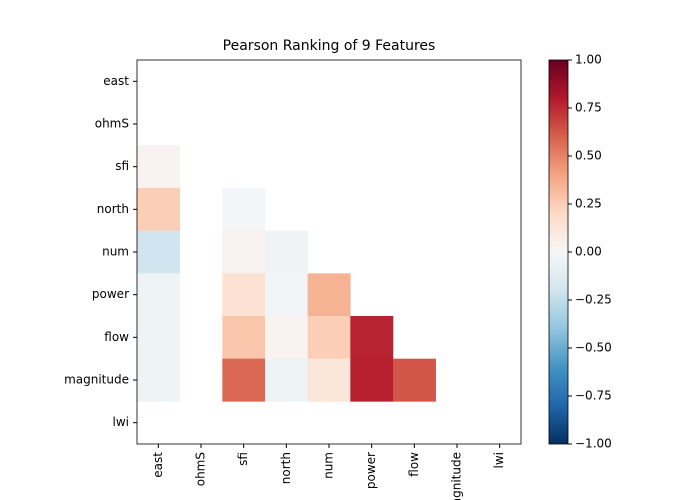  Describe the element at coordinates (414, 464) in the screenshot. I see `x-tick-label: flow` at that location.